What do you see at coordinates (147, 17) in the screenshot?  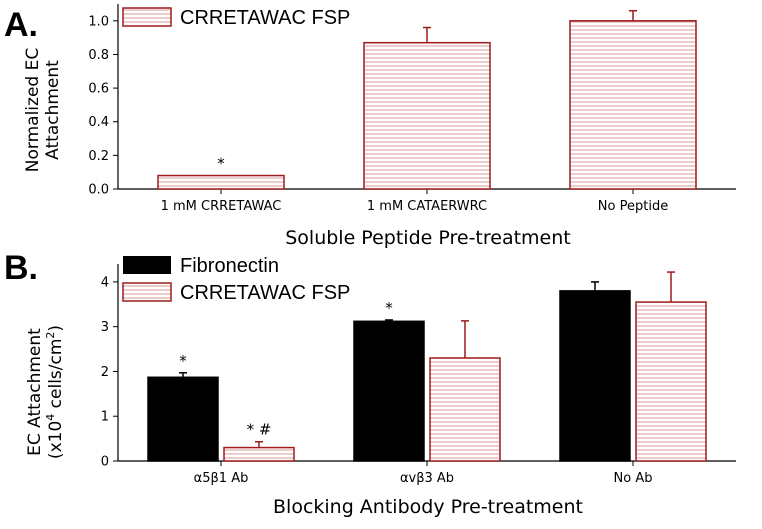 I see `panel-a-legend-swatch-hatched` at bounding box center [147, 17].